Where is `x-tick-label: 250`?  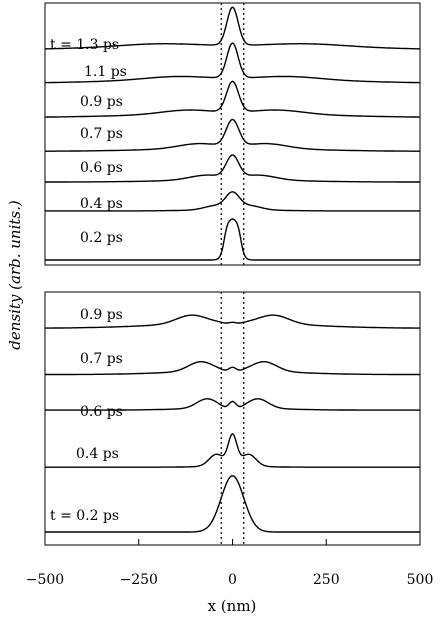
x-tick-label: 250 is located at coordinates (326, 580).